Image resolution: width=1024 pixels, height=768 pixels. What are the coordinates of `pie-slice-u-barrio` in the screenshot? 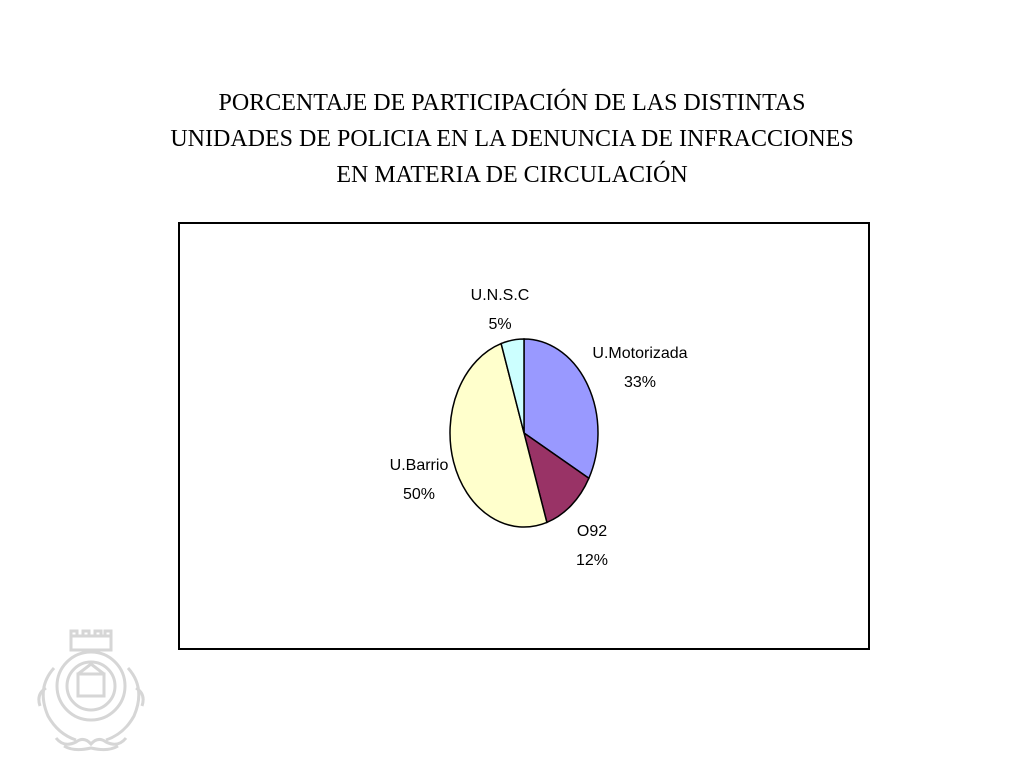 It's located at (498, 435).